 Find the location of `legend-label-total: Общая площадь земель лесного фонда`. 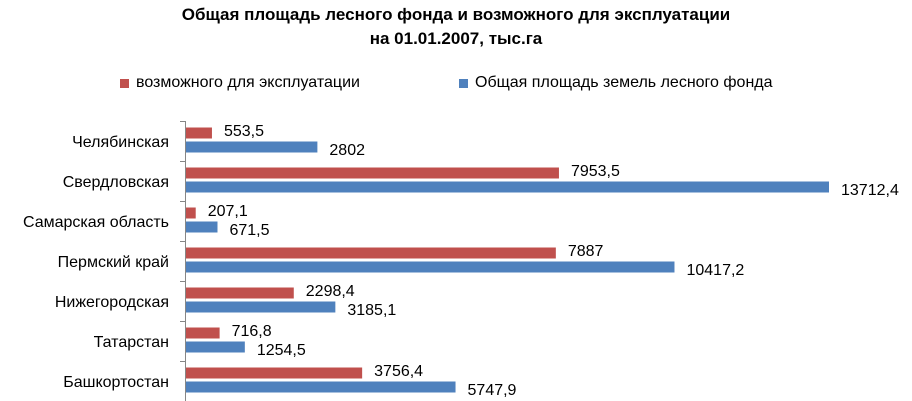

legend-label-total: Общая площадь земель лесного фонда is located at coordinates (624, 82).